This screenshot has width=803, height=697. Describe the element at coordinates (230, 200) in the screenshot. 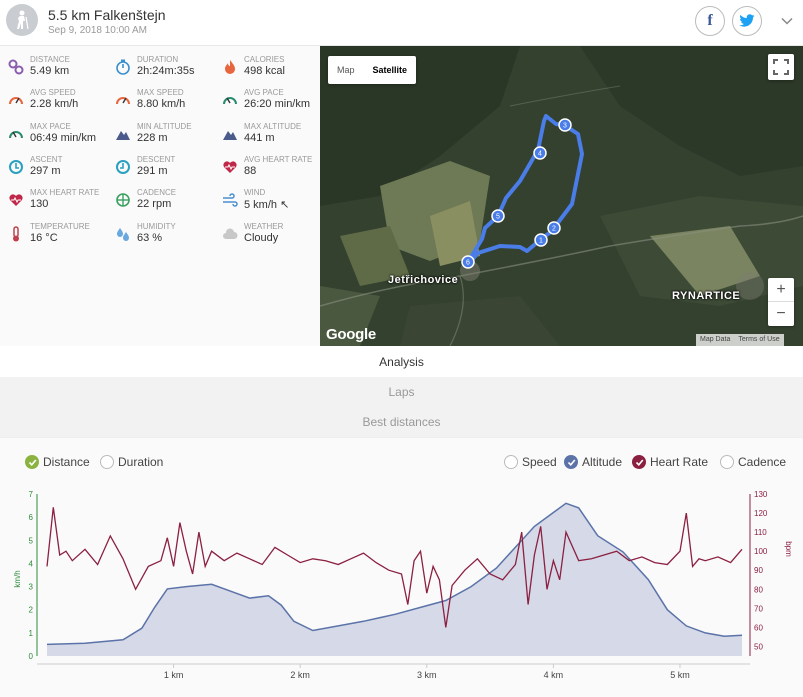

I see `wind-icon` at that location.